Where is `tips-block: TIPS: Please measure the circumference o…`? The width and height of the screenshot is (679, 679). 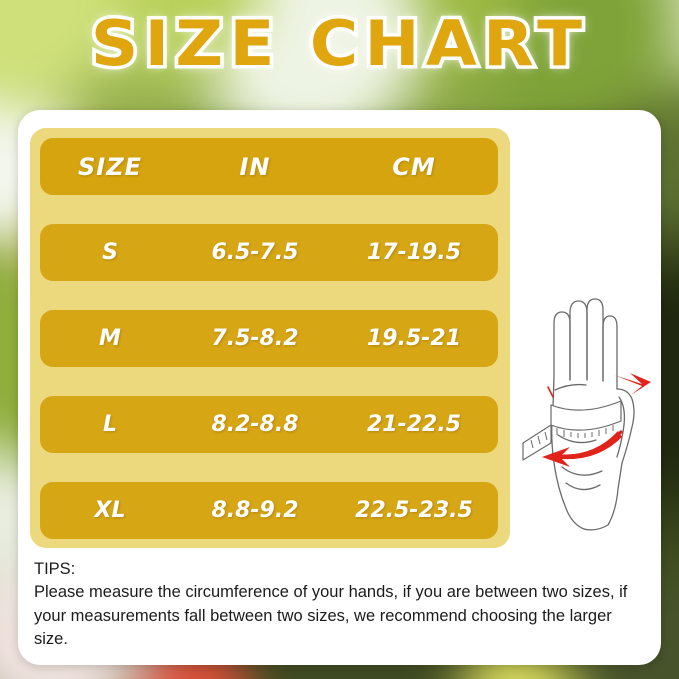
tips-block: TIPS: Please measure the circumference o… is located at coordinates (340, 605).